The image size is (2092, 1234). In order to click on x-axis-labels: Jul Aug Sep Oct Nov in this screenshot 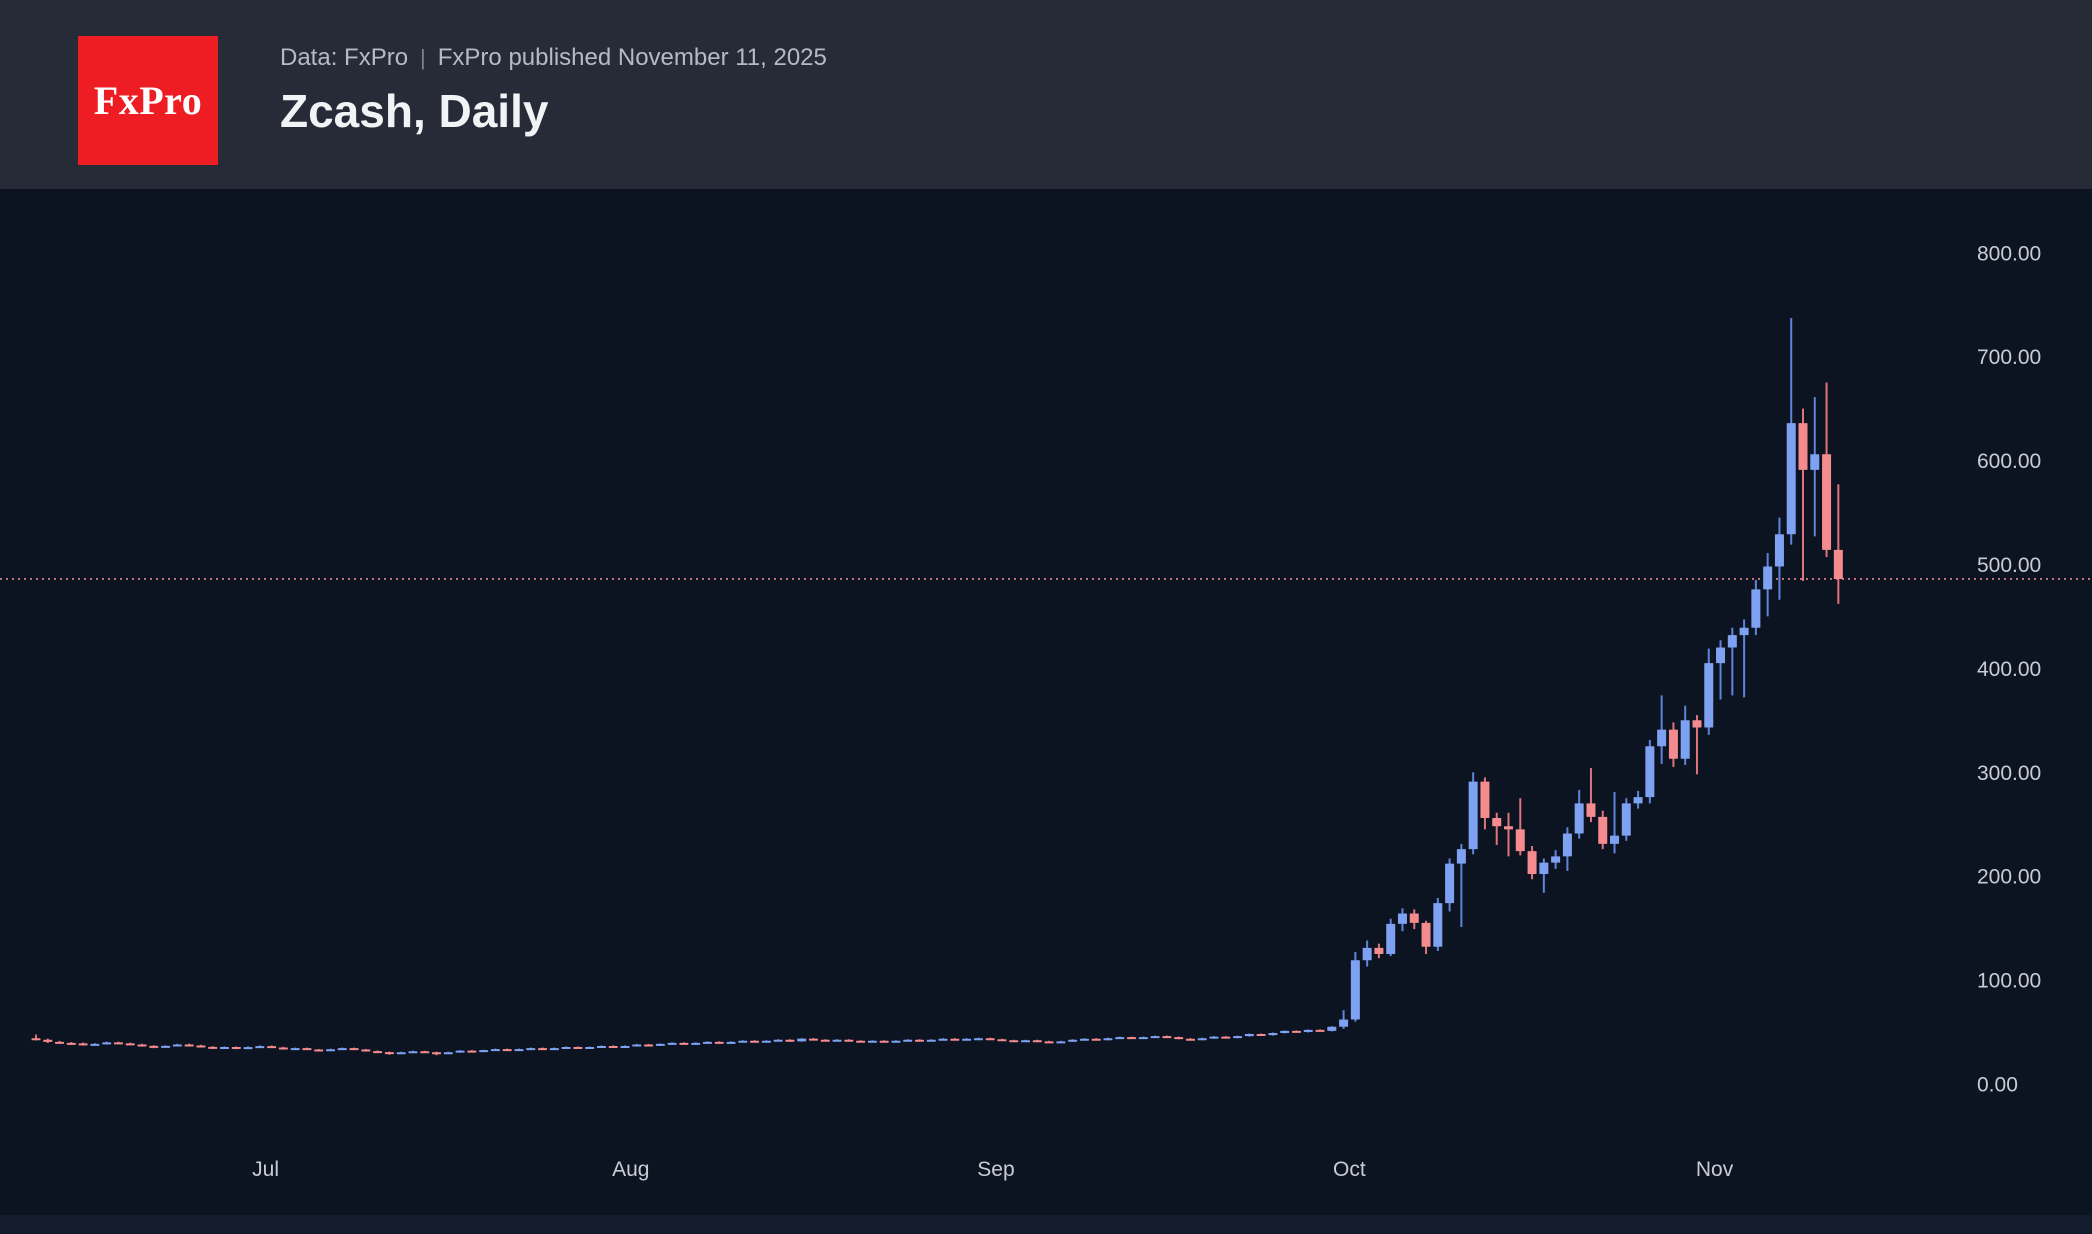, I will do `click(993, 1169)`.